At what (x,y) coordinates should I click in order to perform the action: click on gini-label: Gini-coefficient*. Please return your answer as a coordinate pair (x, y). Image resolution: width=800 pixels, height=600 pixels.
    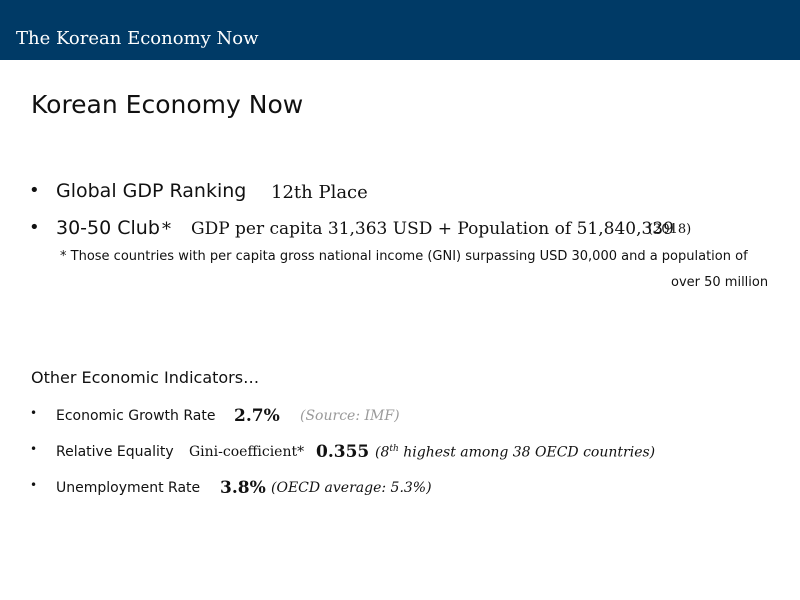
    Looking at the image, I should click on (247, 452).